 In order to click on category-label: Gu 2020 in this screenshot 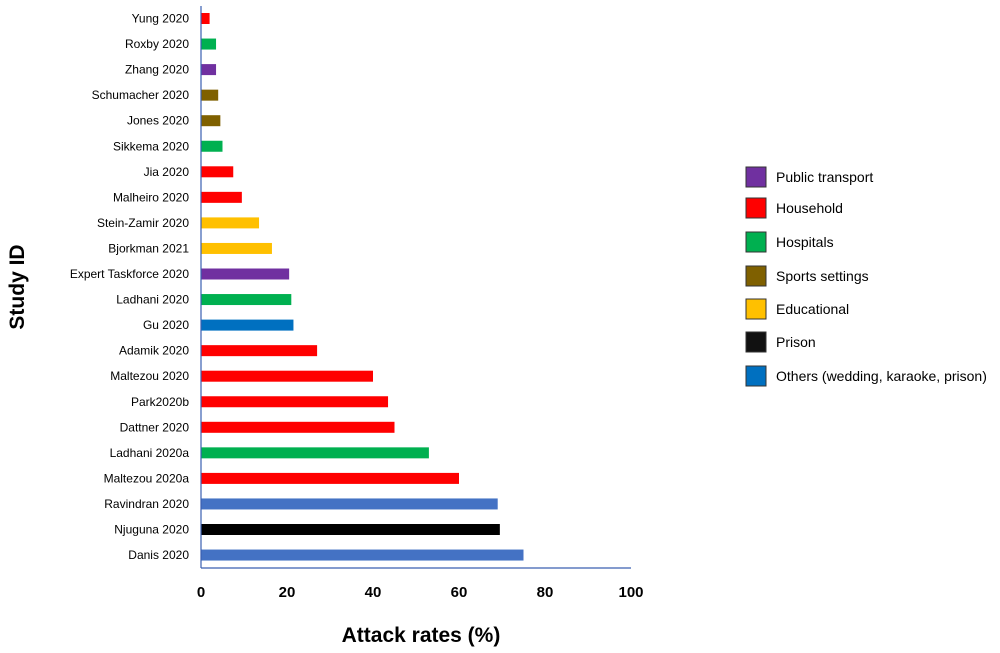, I will do `click(166, 325)`.